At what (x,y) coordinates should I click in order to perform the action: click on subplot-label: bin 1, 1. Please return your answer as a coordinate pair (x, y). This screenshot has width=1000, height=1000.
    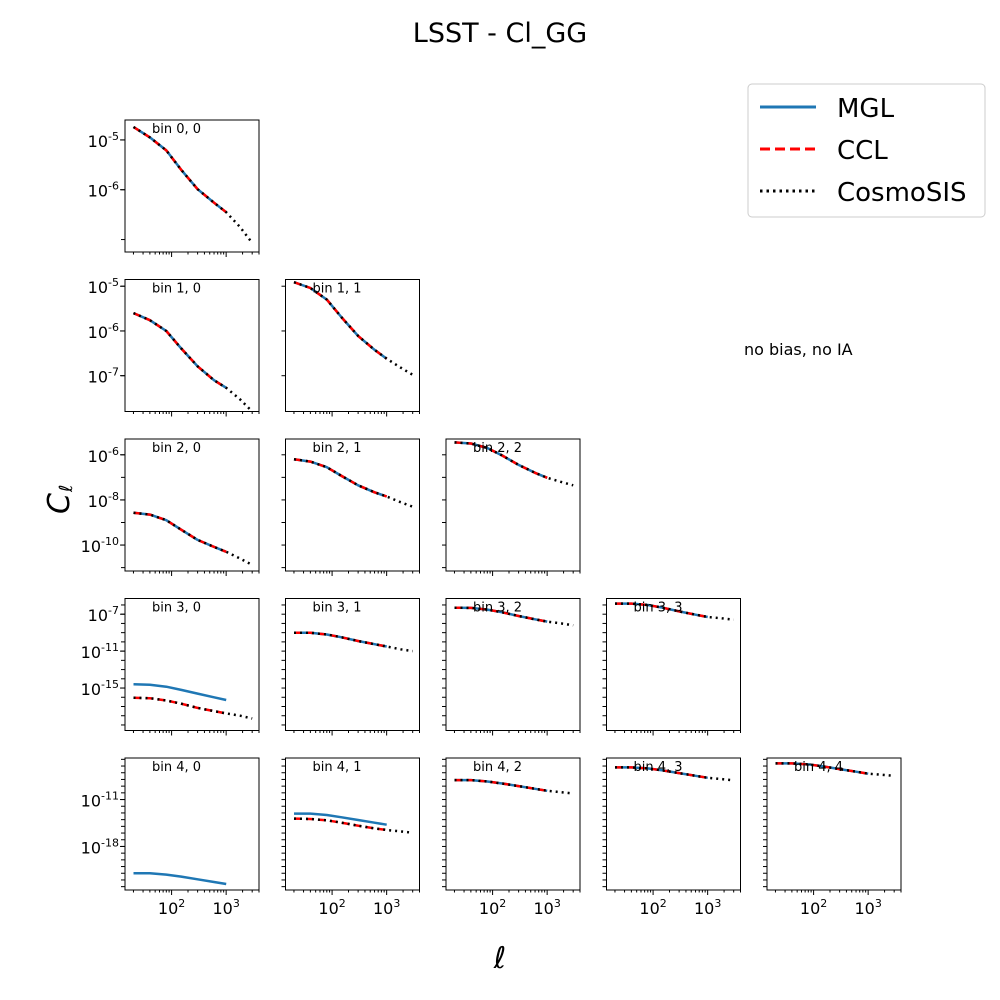
    Looking at the image, I should click on (337, 289).